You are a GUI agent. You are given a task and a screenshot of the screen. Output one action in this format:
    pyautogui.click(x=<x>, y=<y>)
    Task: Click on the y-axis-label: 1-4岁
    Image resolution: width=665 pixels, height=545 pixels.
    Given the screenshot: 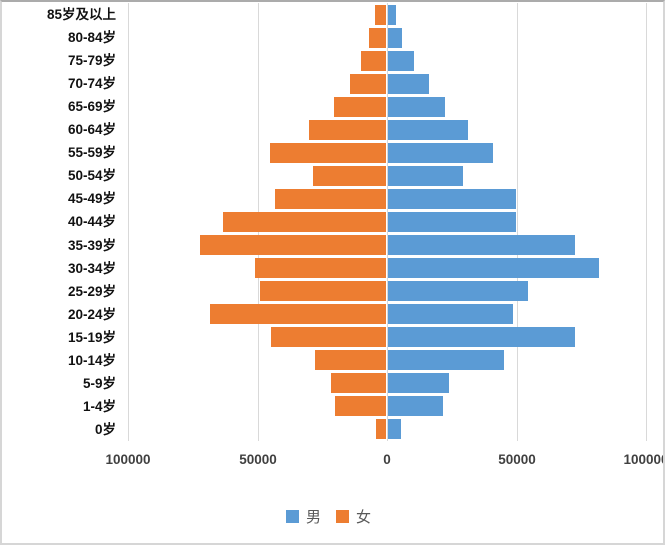 What is the action you would take?
    pyautogui.click(x=99, y=406)
    